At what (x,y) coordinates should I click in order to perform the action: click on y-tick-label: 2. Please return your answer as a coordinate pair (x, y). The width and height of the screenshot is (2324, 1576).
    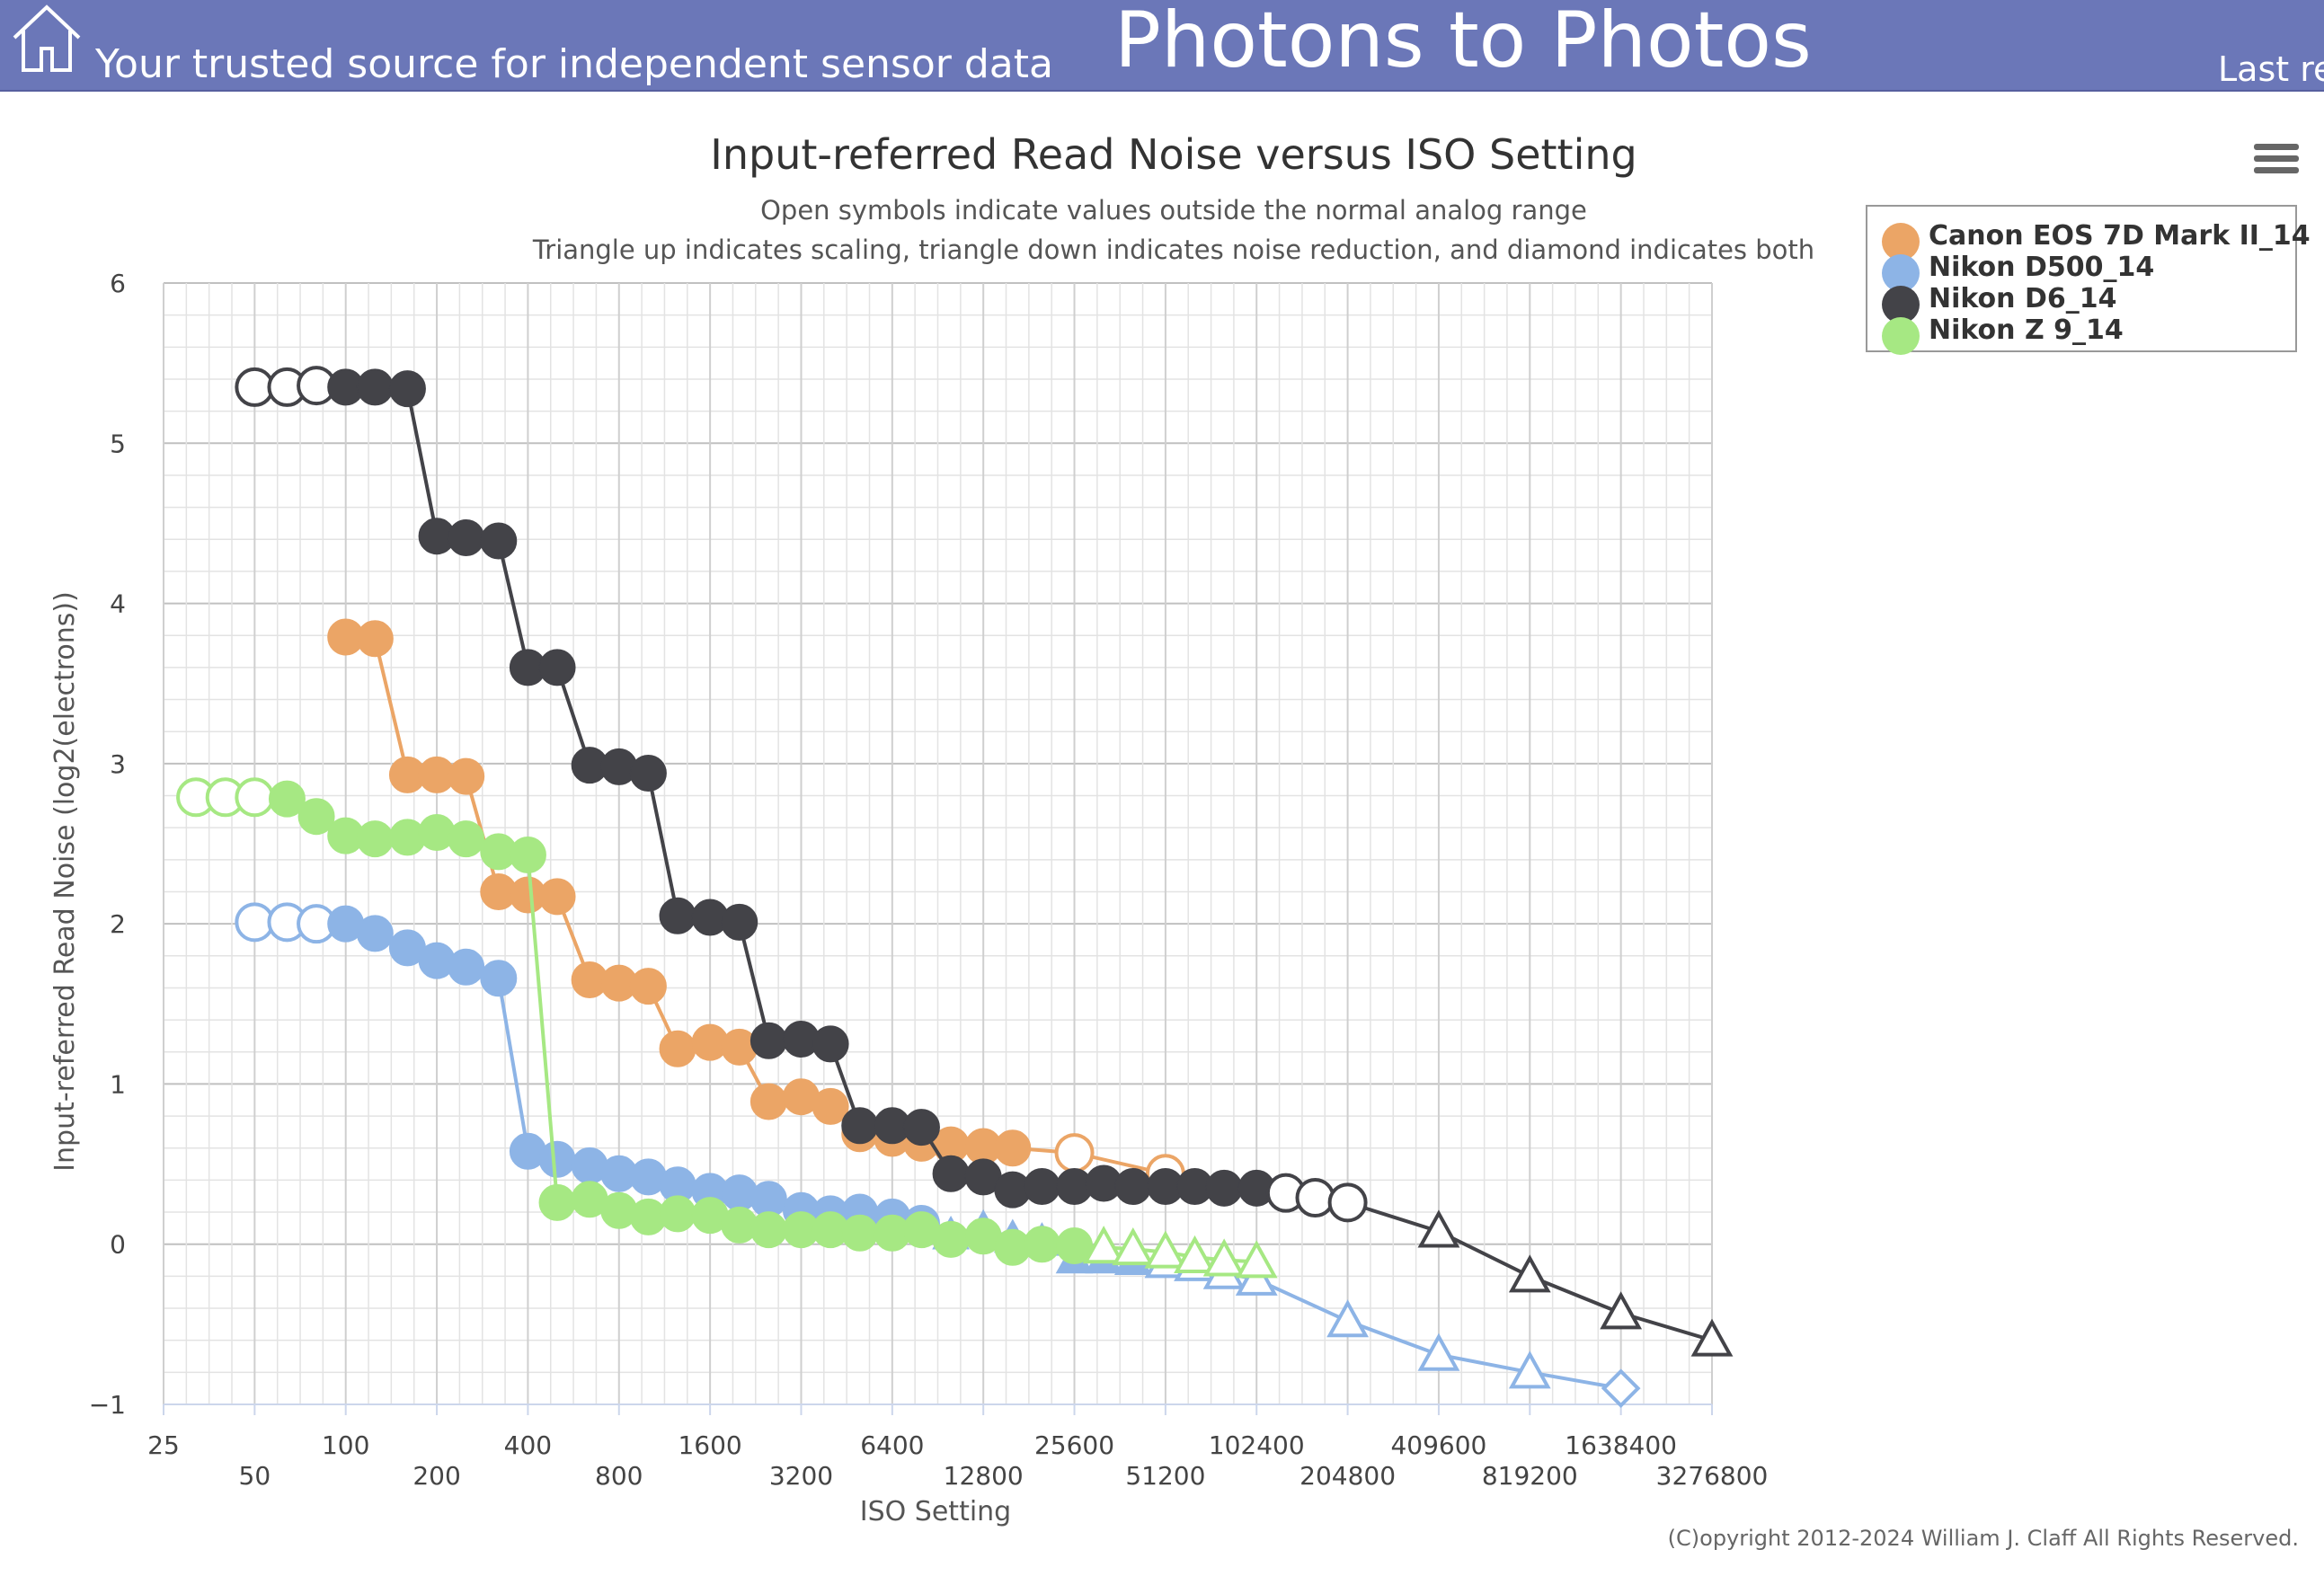
    Looking at the image, I should click on (118, 924).